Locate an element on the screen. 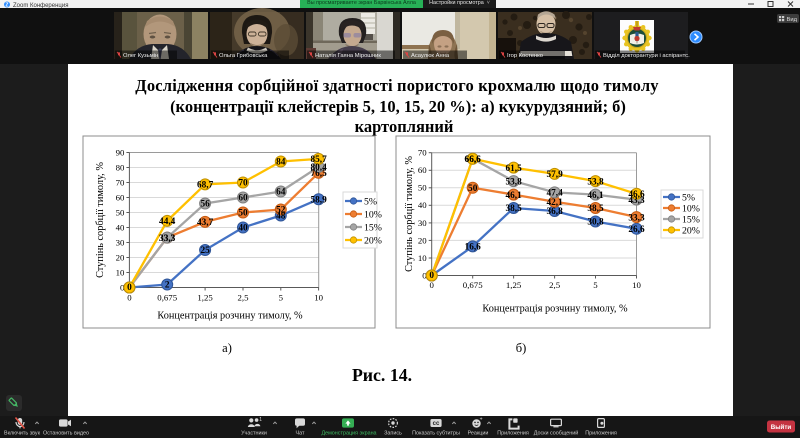  svg-text: 58,9 is located at coordinates (318, 200).